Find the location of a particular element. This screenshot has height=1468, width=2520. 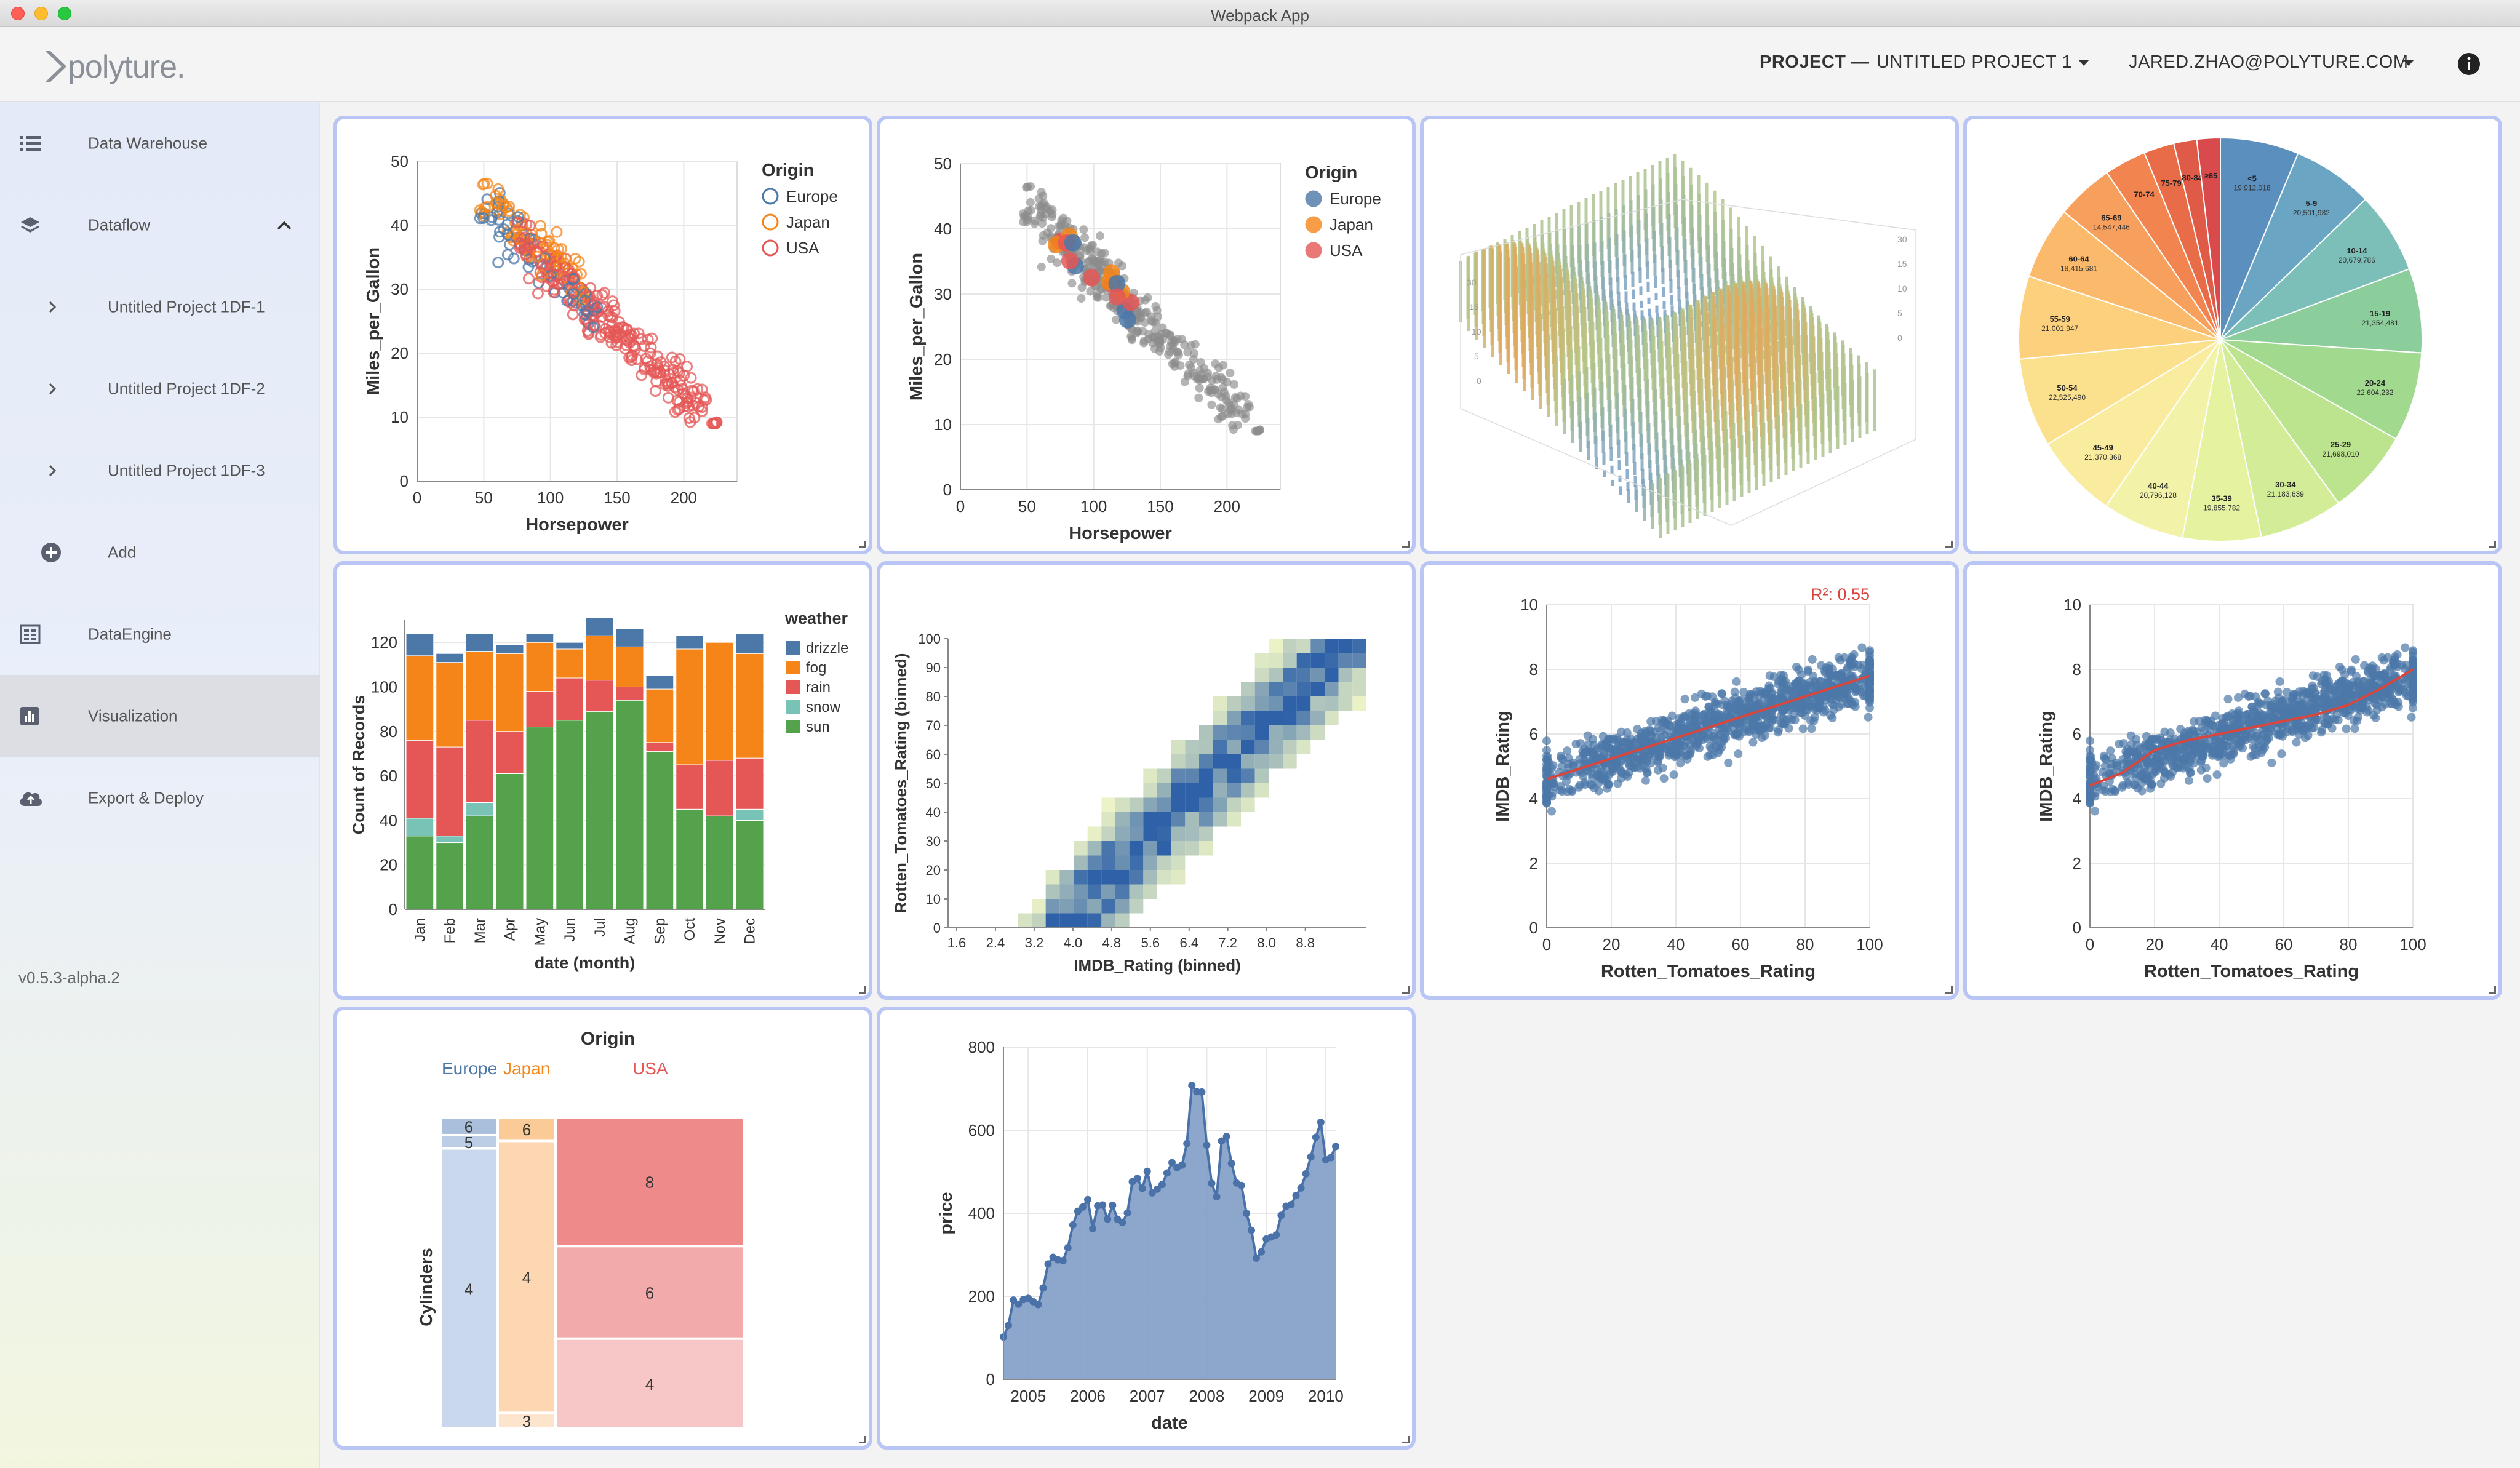

close-window-button is located at coordinates (18, 14).